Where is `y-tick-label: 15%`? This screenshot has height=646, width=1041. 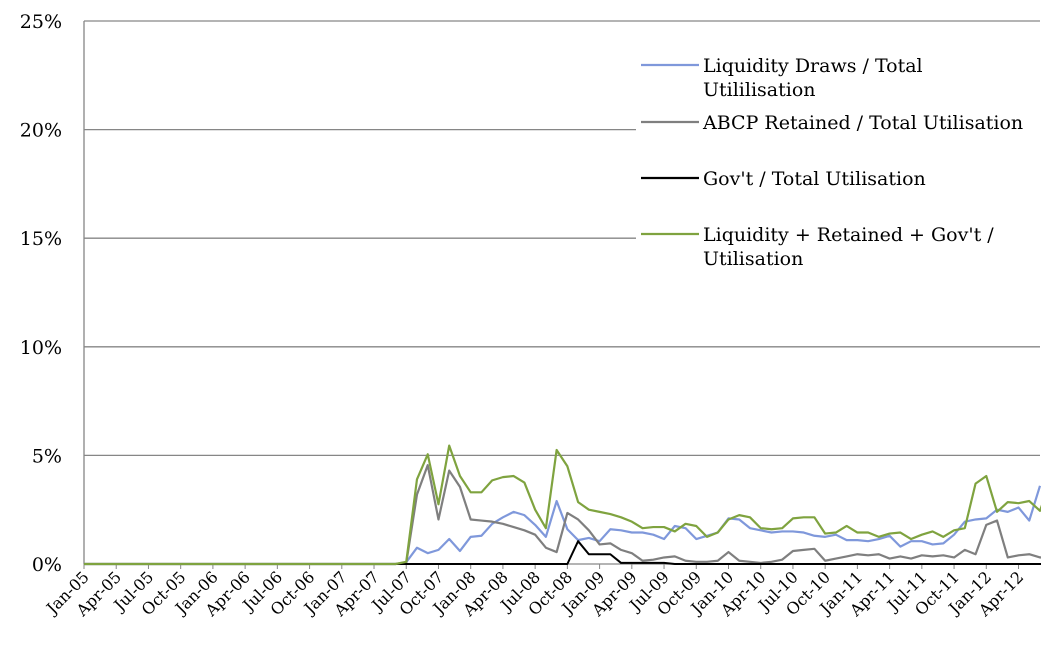 y-tick-label: 15% is located at coordinates (41, 239).